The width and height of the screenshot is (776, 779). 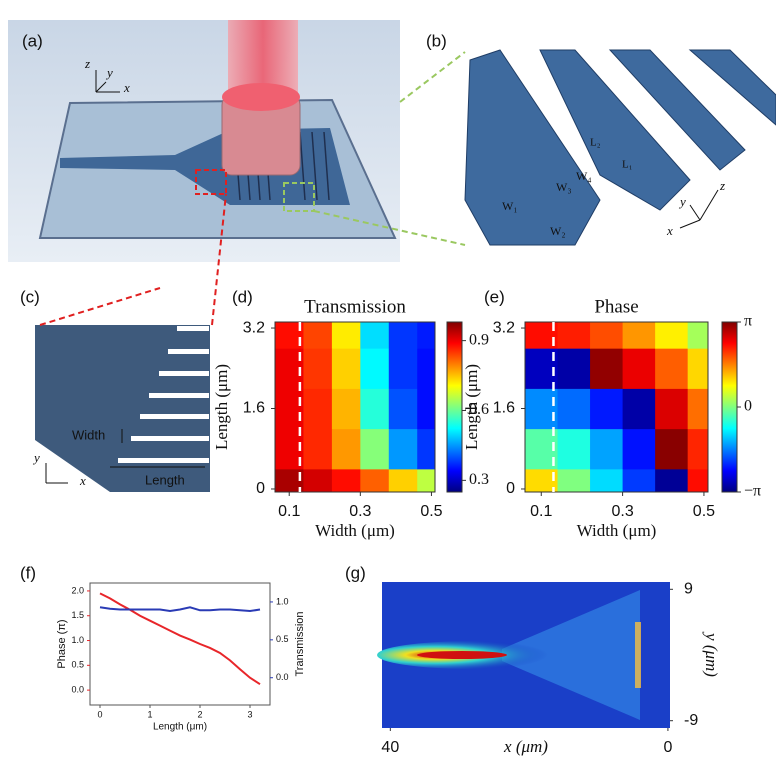 I want to click on zoom-box-b, so click(x=299, y=197).